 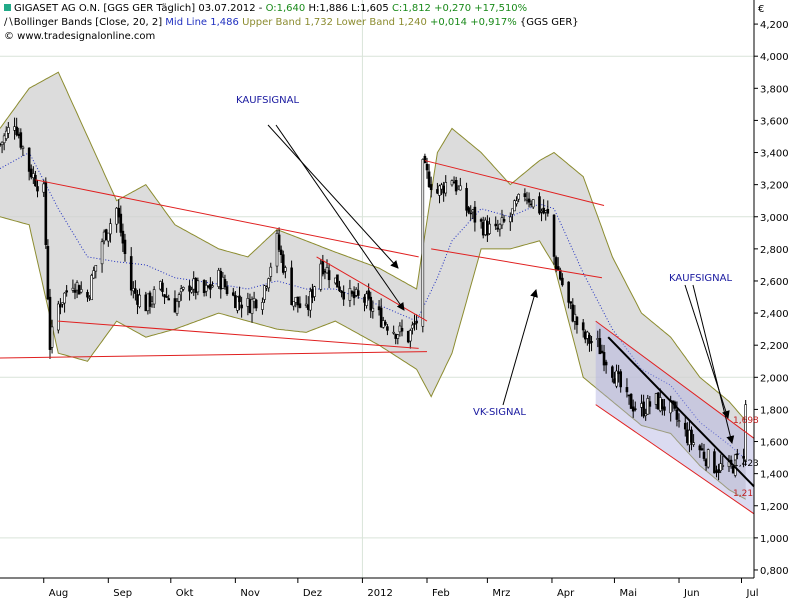 I want to click on x-tick-label: 2012, so click(x=379, y=593).